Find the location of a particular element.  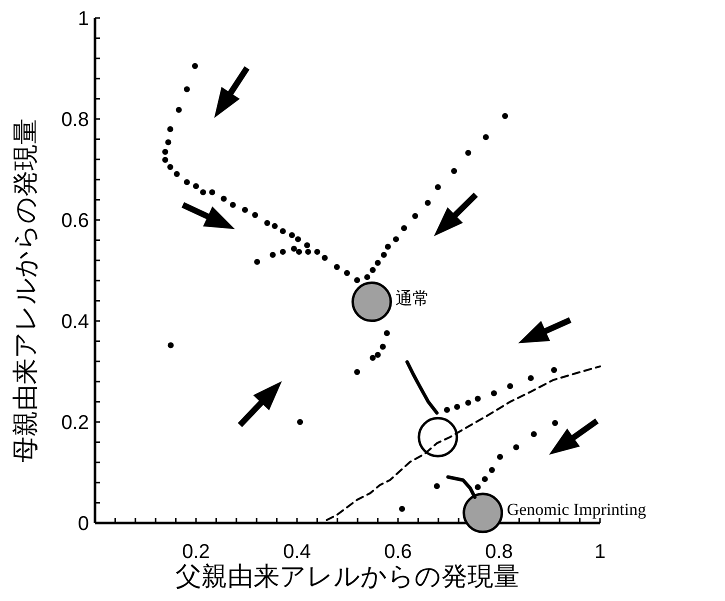

x-tick-label: 0.8 is located at coordinates (499, 552).